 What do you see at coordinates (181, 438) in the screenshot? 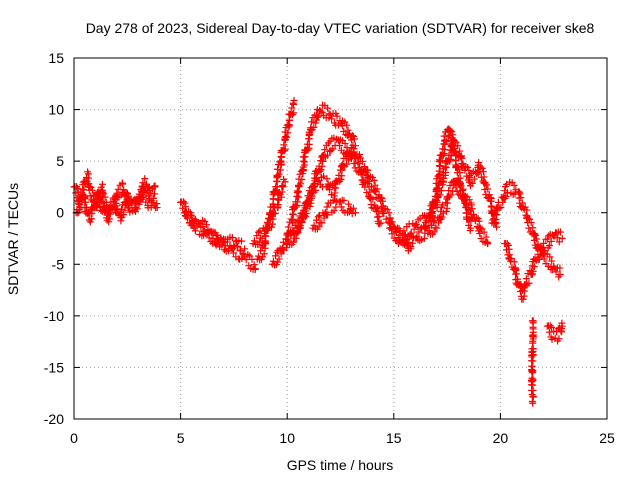
I see `x-tick-label: 5` at bounding box center [181, 438].